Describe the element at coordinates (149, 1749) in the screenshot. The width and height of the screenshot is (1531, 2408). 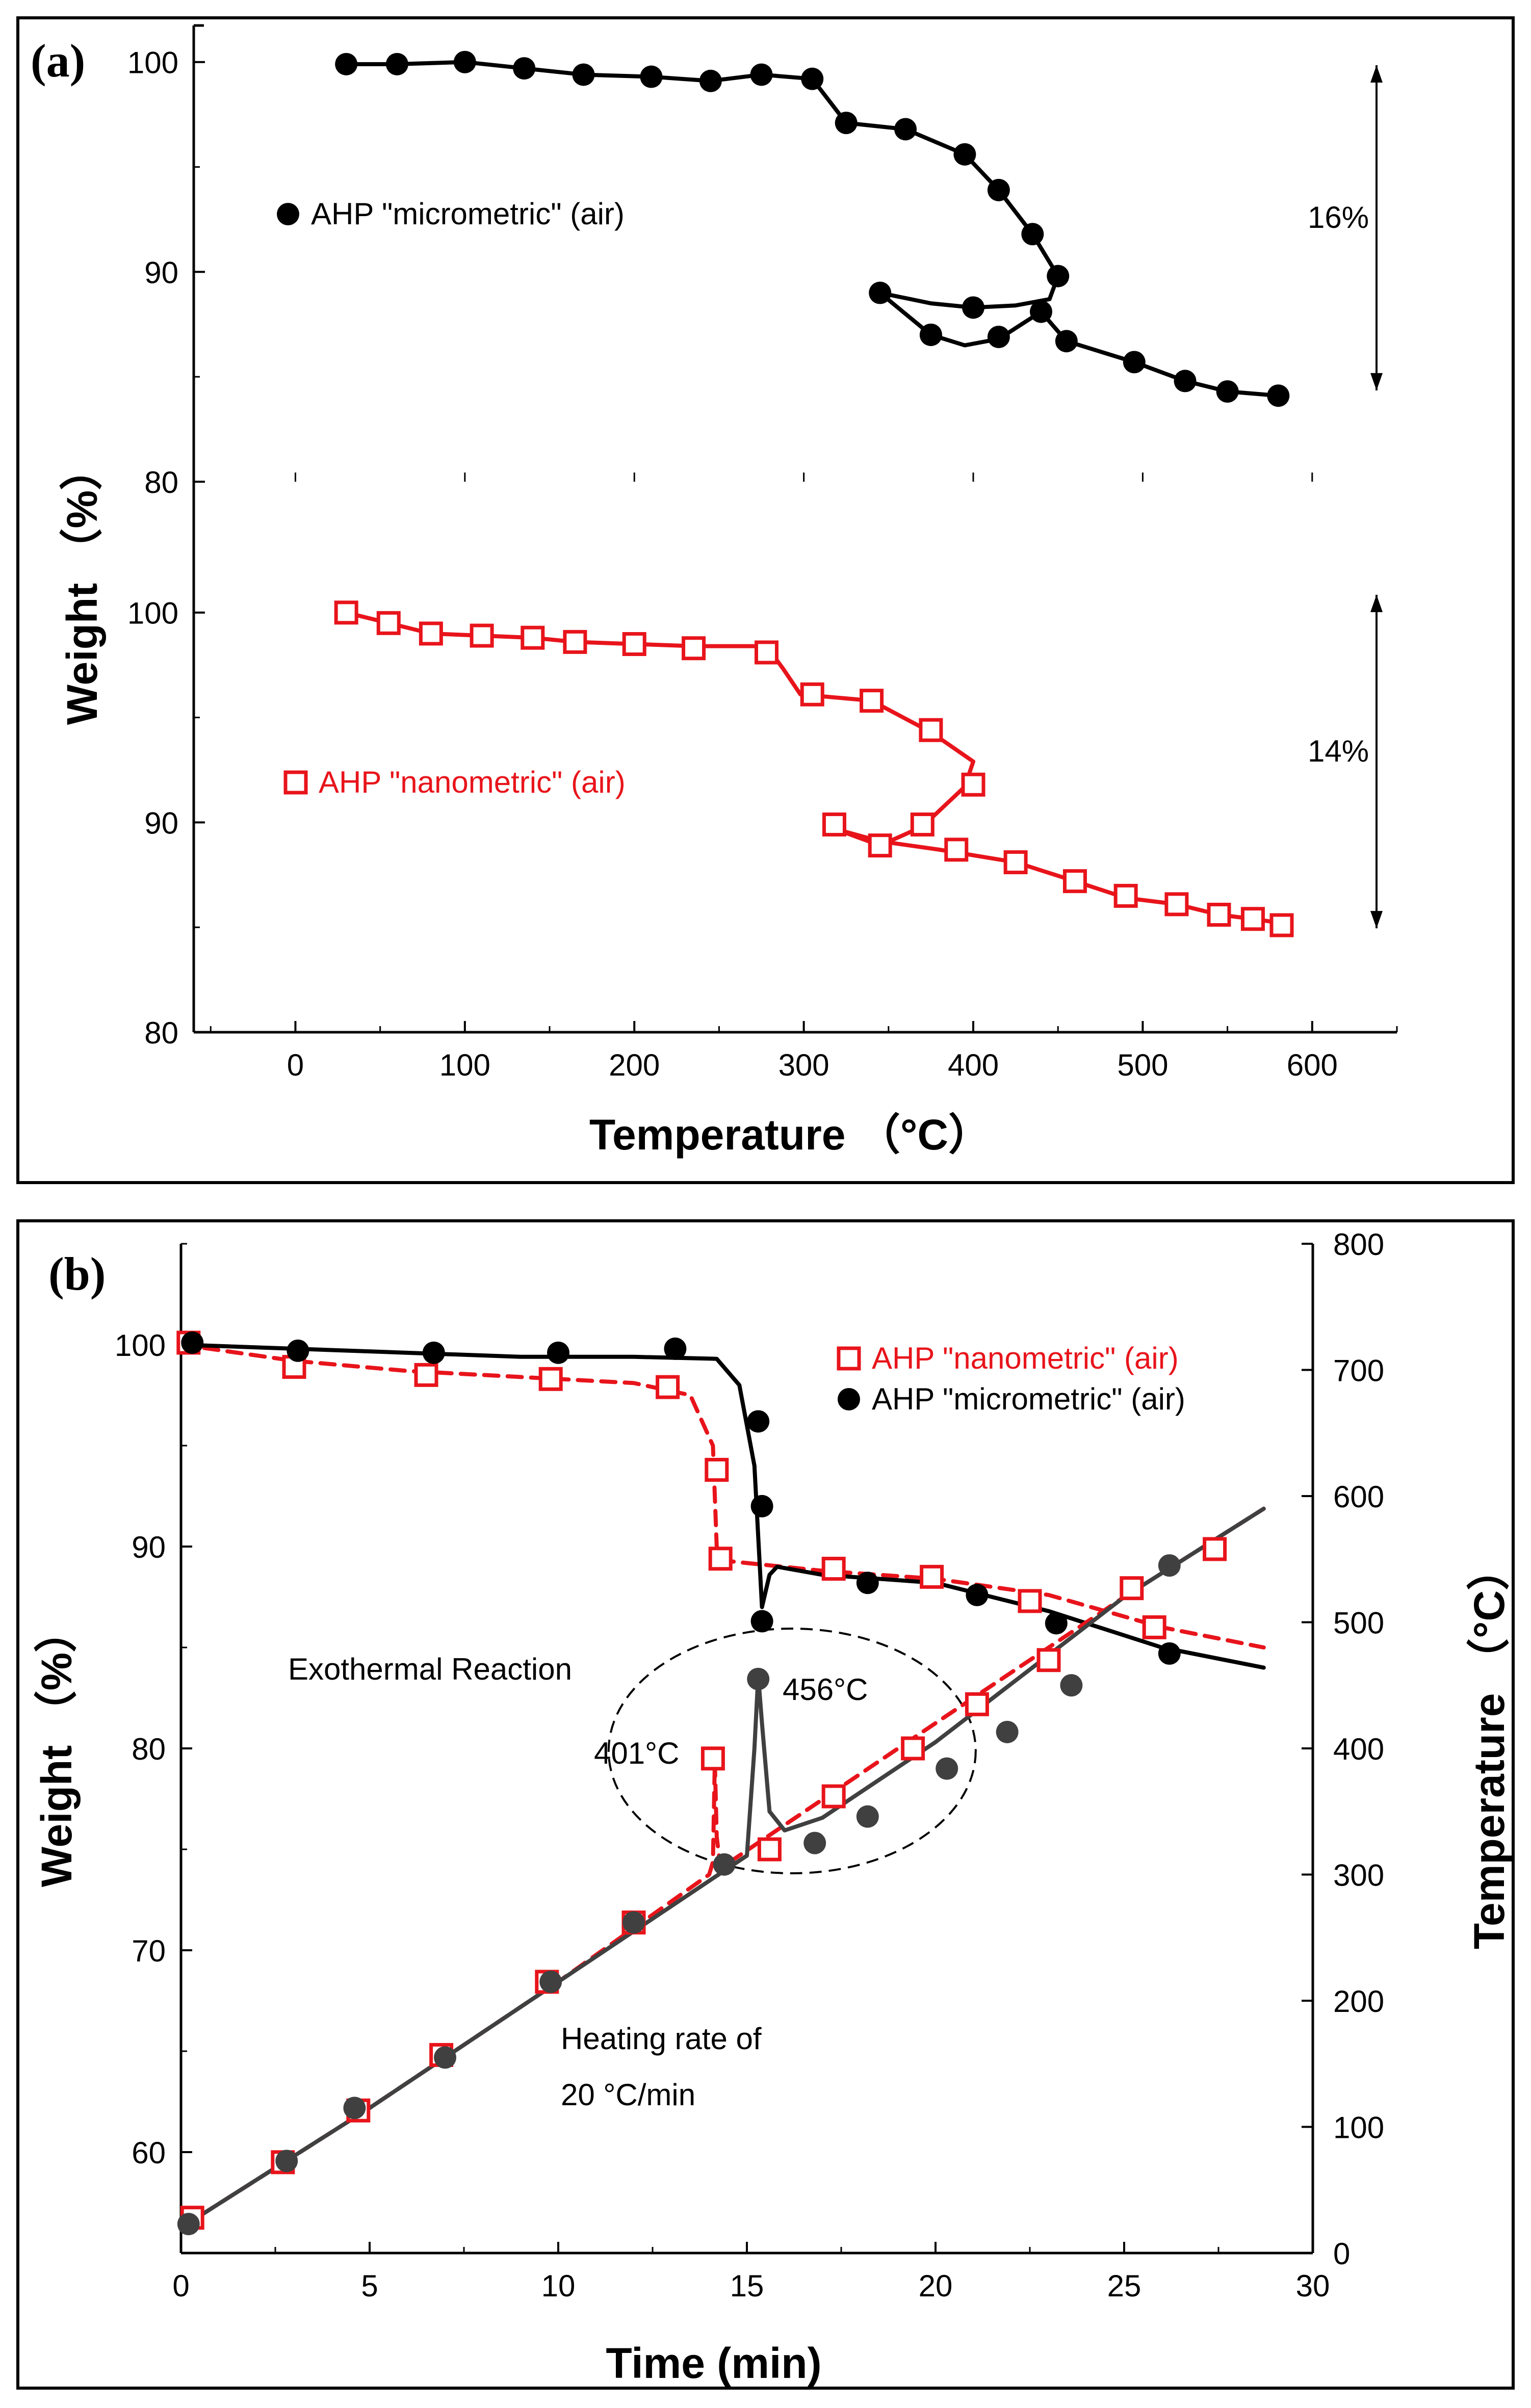
I see `panel-b-y-tick-label: 80` at that location.